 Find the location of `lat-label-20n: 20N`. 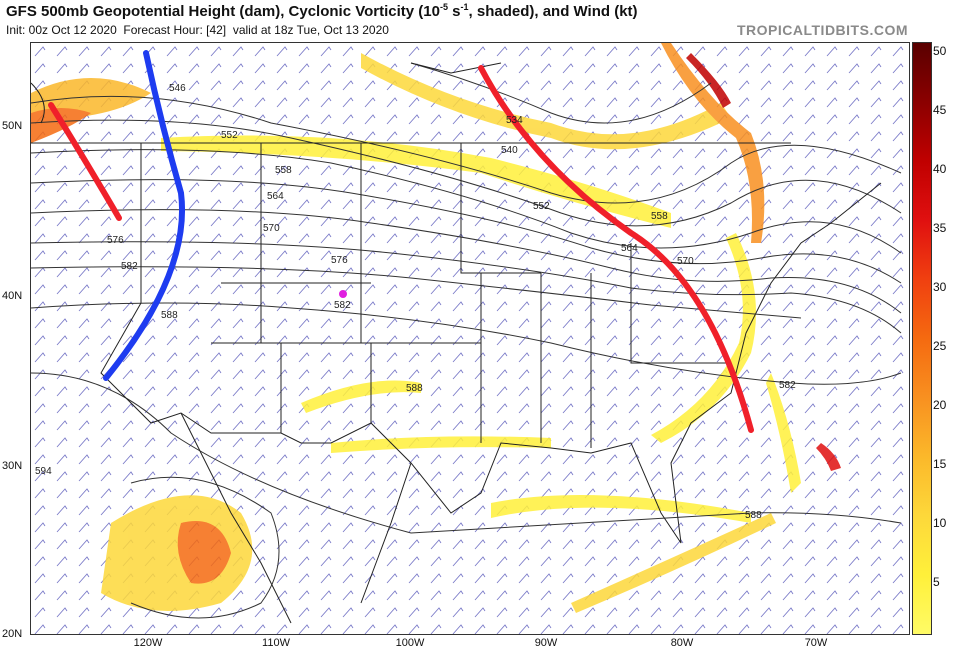

lat-label-20n: 20N is located at coordinates (12, 634).